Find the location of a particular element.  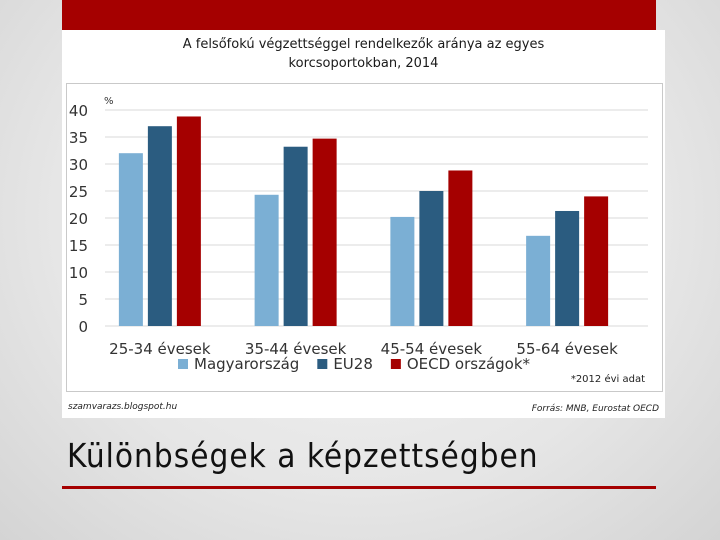

slide-title: Különbségek a képzettségben is located at coordinates (303, 455).